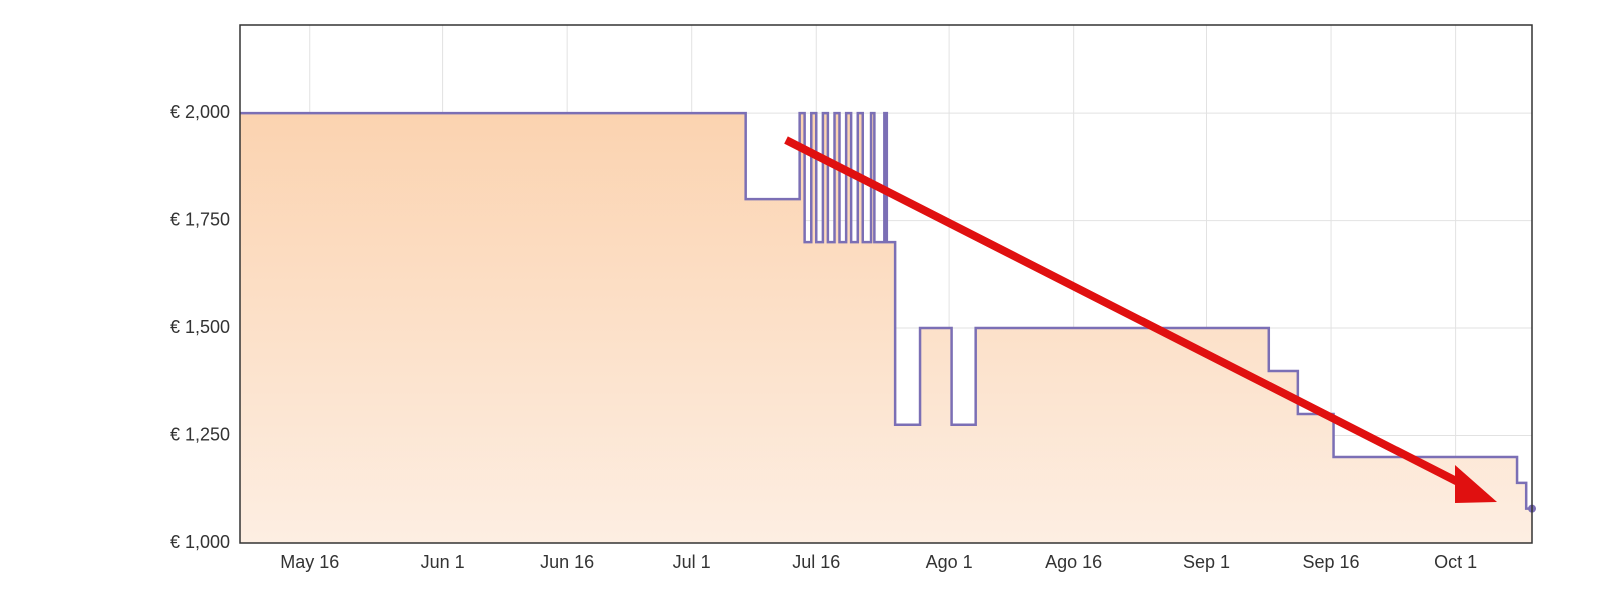  What do you see at coordinates (692, 562) in the screenshot?
I see `x-tick-label: Jul 1` at bounding box center [692, 562].